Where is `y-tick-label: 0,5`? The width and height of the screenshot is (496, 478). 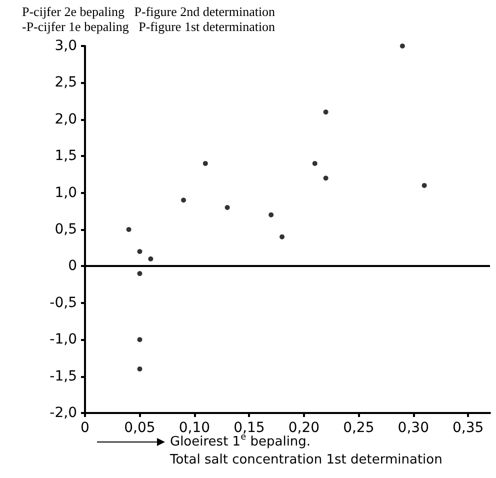
y-tick-label: 0,5 is located at coordinates (65, 230).